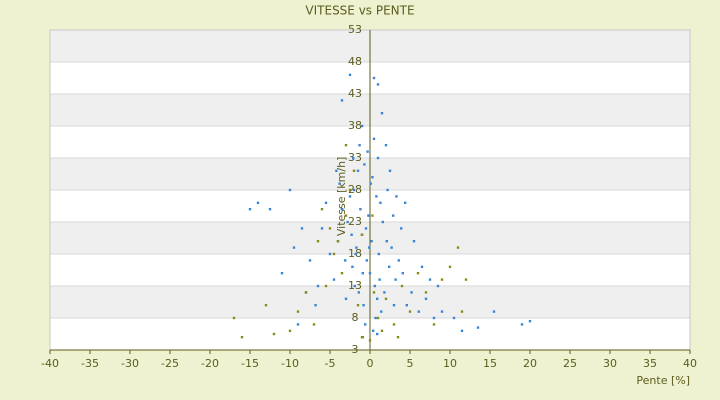 The image size is (720, 400). Describe the element at coordinates (450, 363) in the screenshot. I see `x-tick-label: 10` at that location.